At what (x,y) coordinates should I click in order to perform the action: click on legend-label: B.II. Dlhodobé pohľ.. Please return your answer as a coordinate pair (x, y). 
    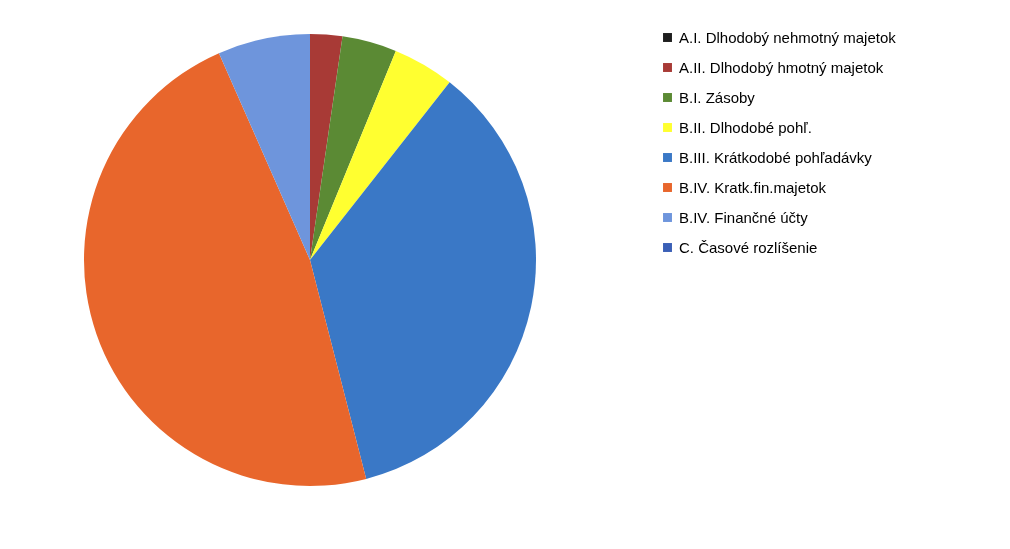
    Looking at the image, I should click on (745, 127).